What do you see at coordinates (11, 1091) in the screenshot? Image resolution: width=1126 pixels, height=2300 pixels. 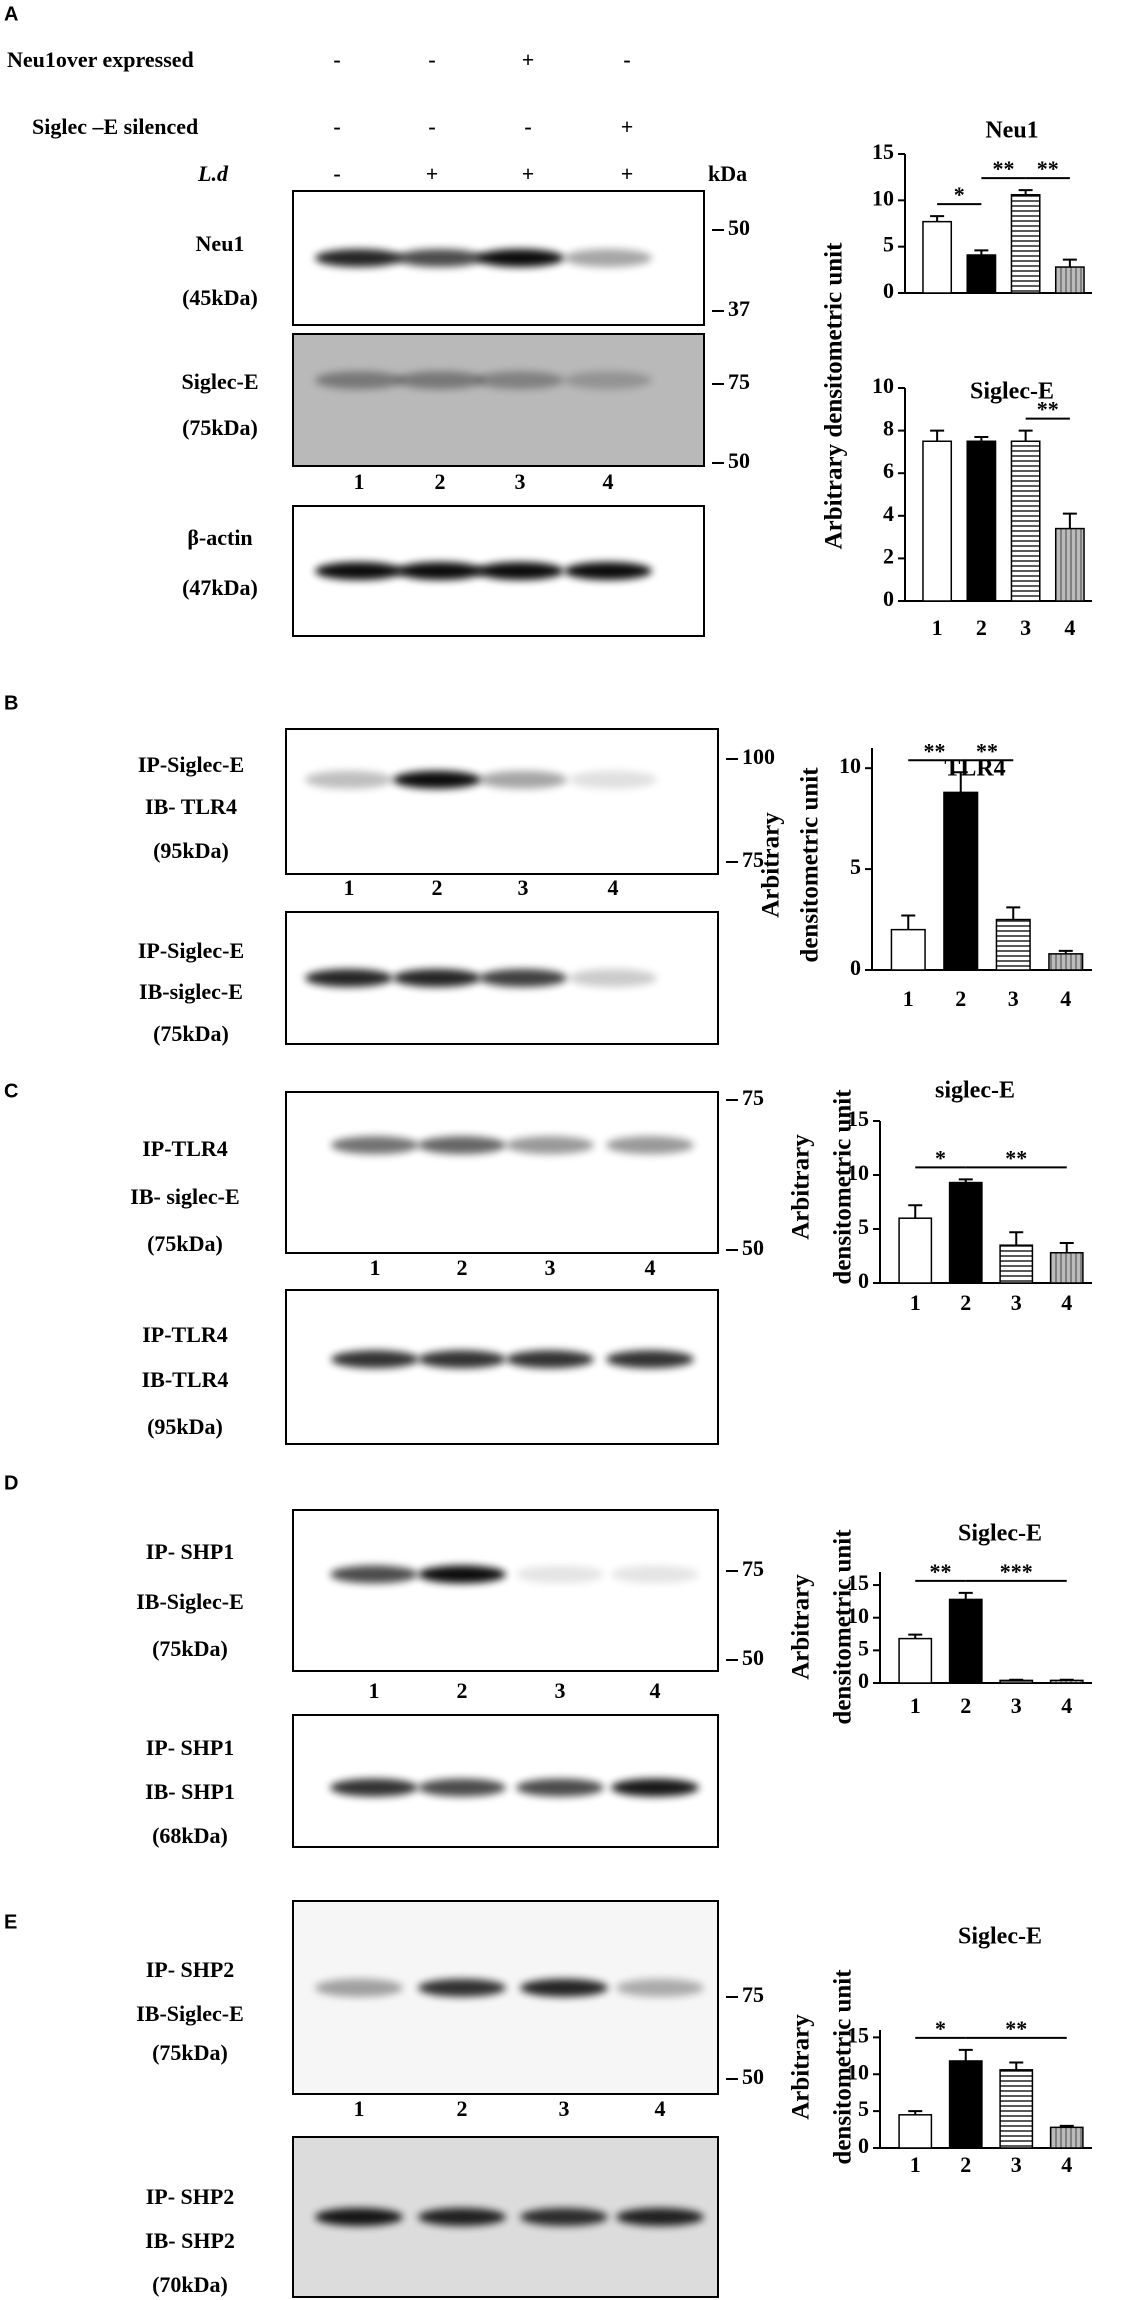 I see `panel-letter: C` at bounding box center [11, 1091].